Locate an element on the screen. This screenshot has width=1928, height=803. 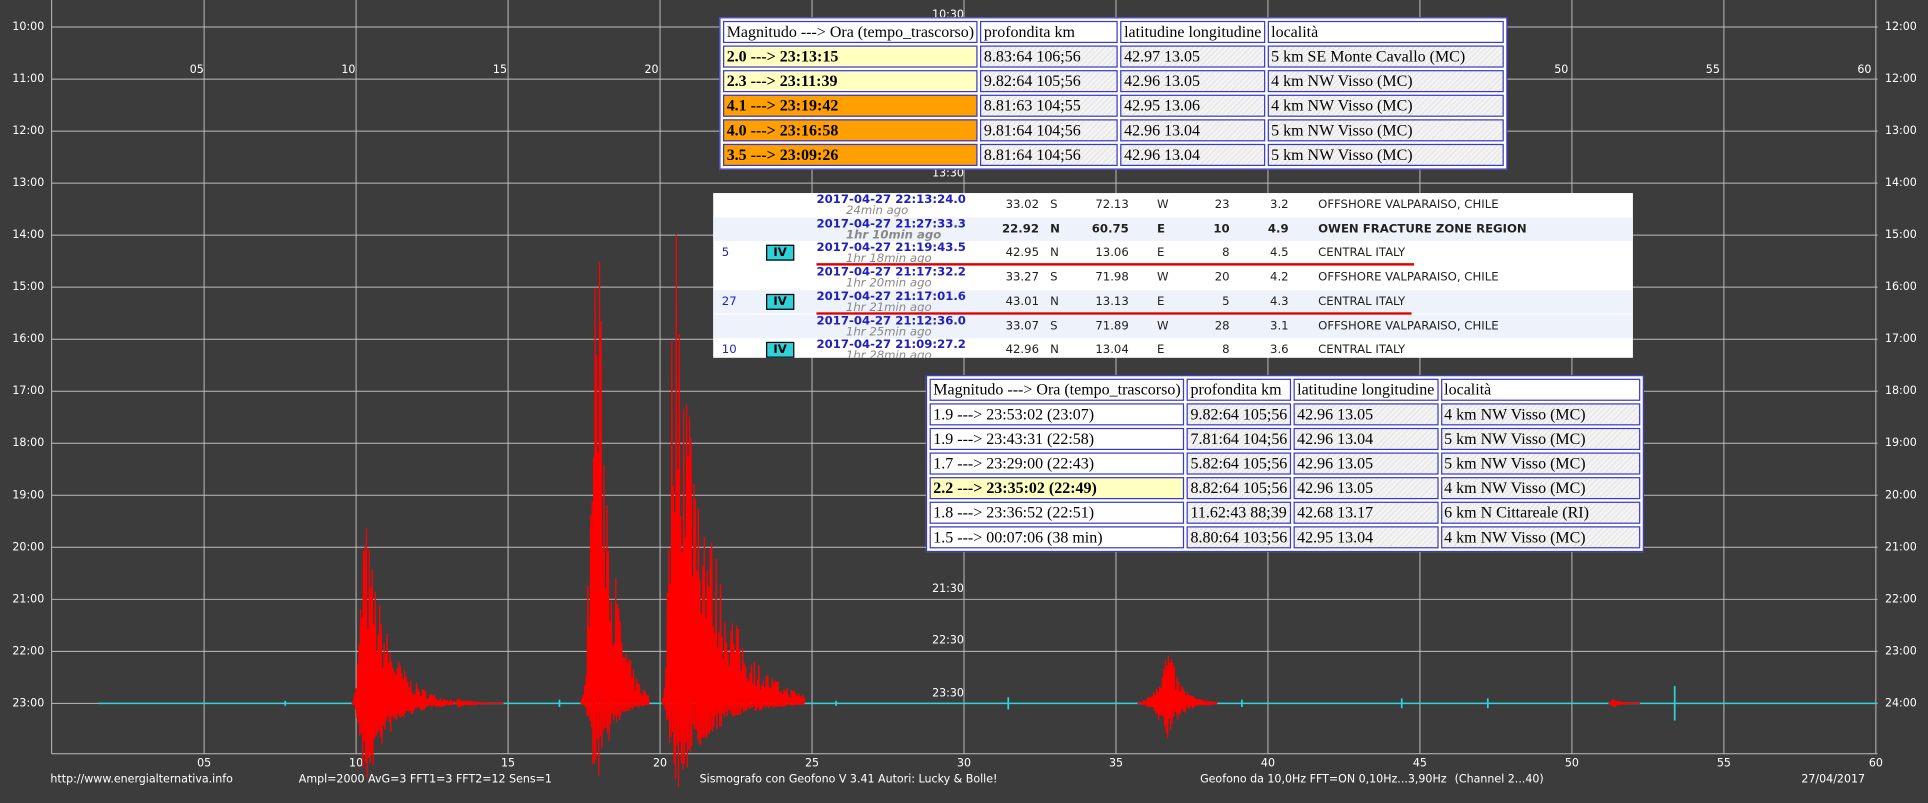
quake-mag: 3.2 is located at coordinates (1279, 204).